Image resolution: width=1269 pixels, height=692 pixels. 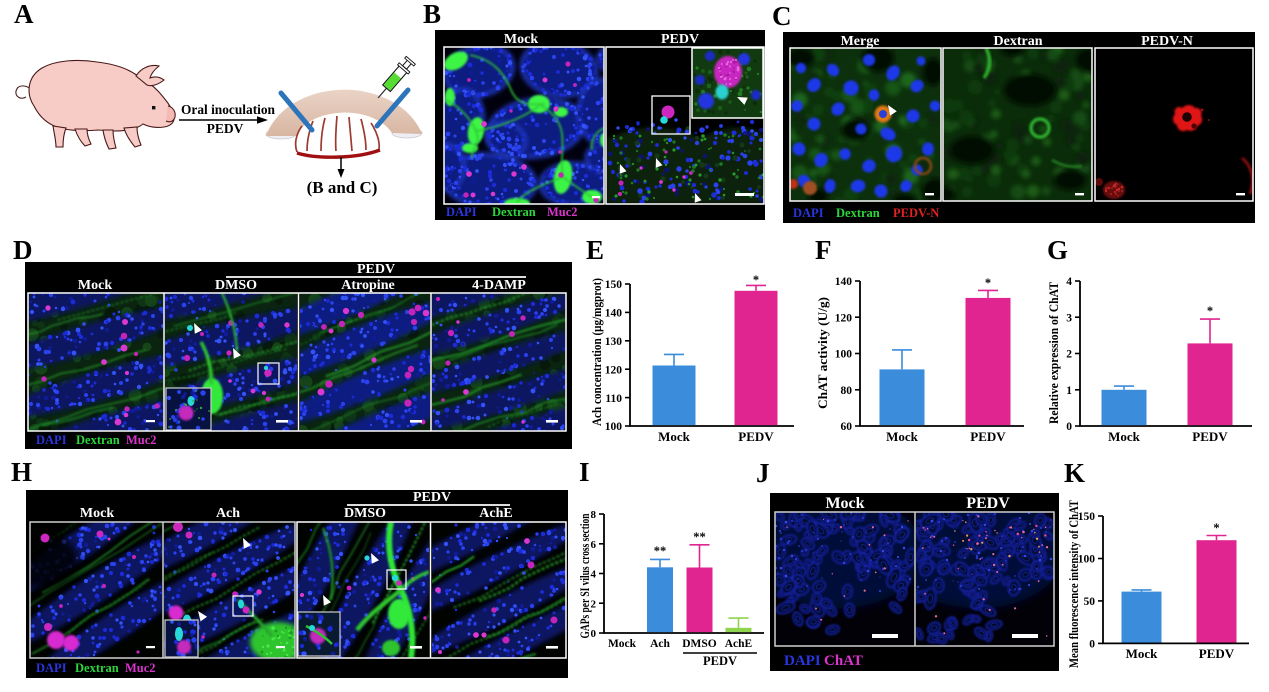 I want to click on svg-text: Oral inoculation, so click(x=228, y=109).